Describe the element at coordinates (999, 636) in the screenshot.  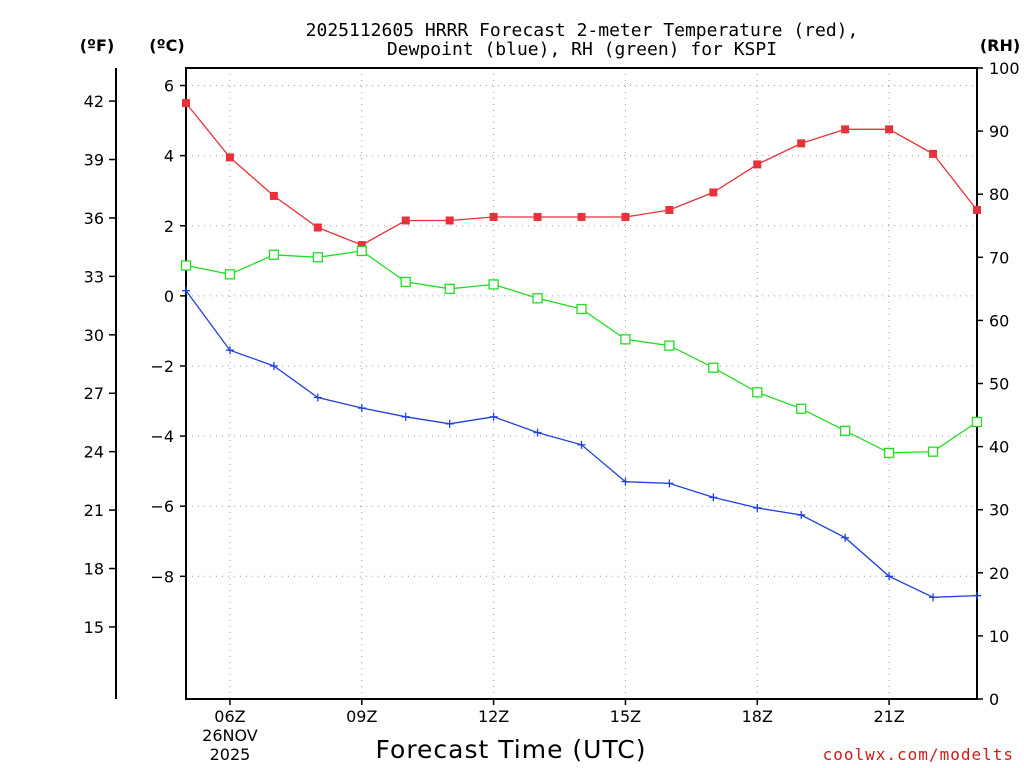
I see `rh-tick-label: 10` at that location.